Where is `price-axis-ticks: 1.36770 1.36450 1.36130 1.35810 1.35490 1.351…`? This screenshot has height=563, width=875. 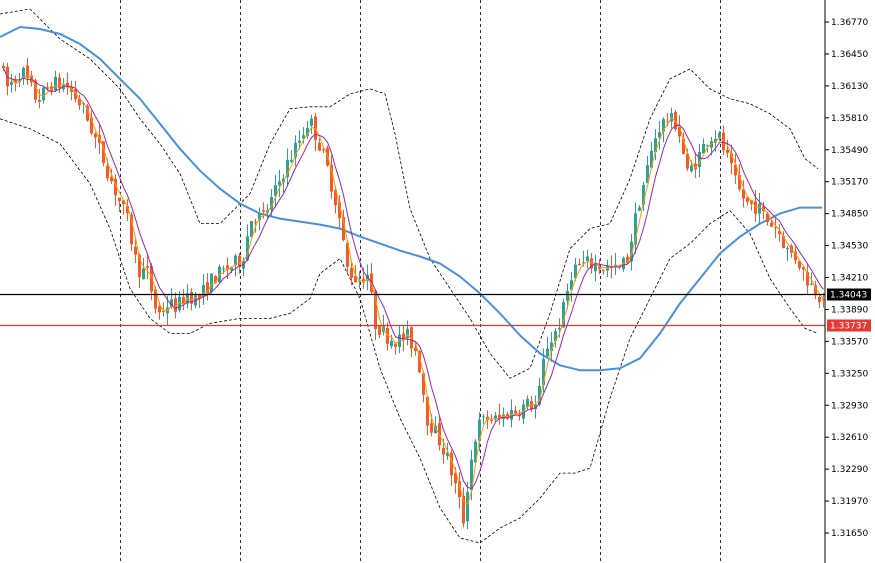
price-axis-ticks: 1.36770 1.36450 1.36130 1.35810 1.35490 1.351… is located at coordinates (846, 278).